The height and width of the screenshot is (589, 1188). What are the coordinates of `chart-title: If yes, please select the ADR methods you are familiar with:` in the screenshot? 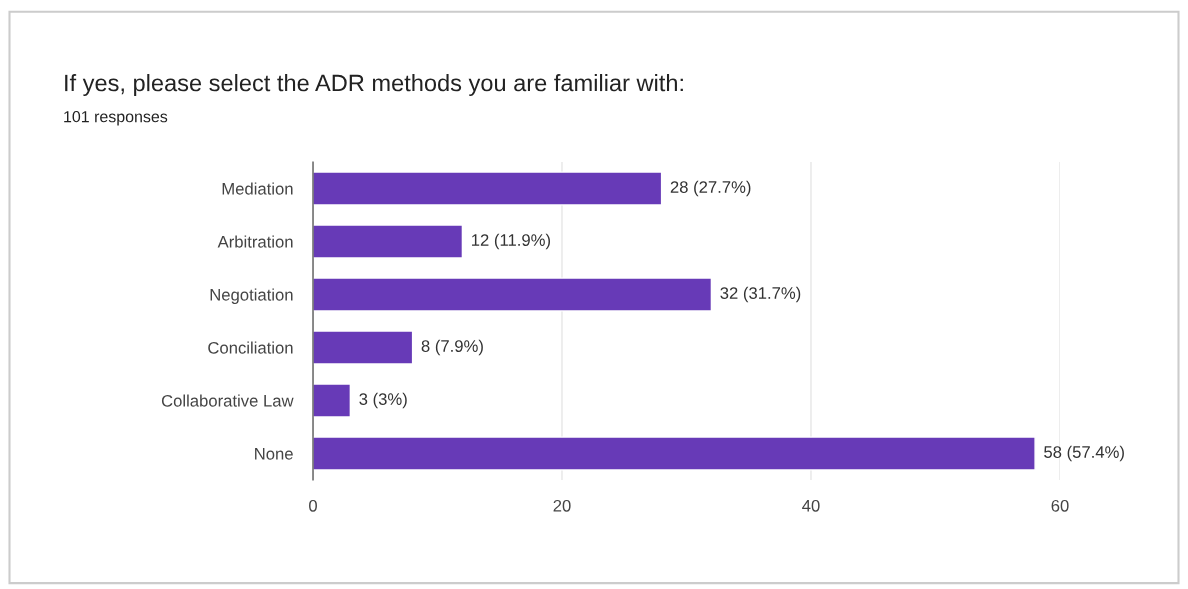 It's located at (374, 85).